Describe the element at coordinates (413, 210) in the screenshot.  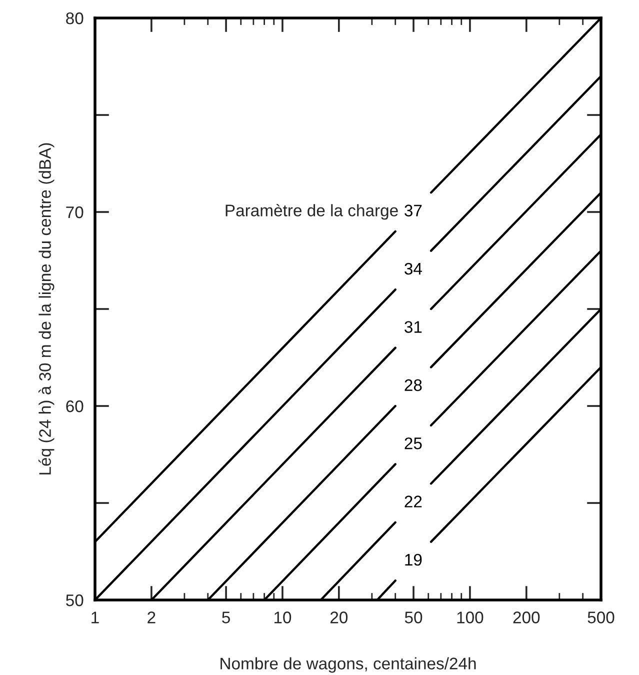
I see `series-label: 37` at that location.